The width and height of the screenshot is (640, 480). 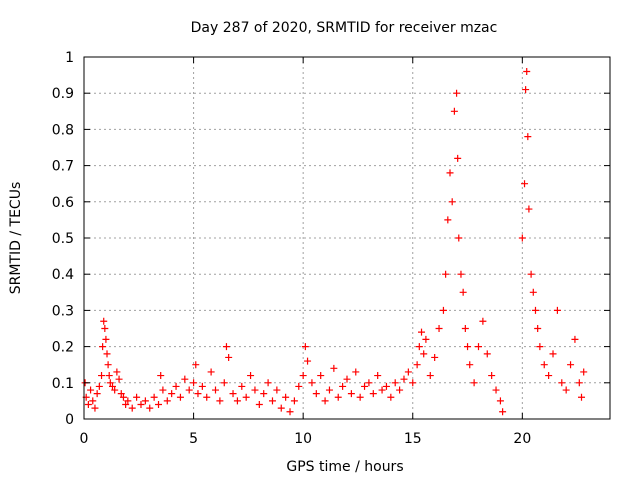 I want to click on y-tick-label: 0.7, so click(x=63, y=167).